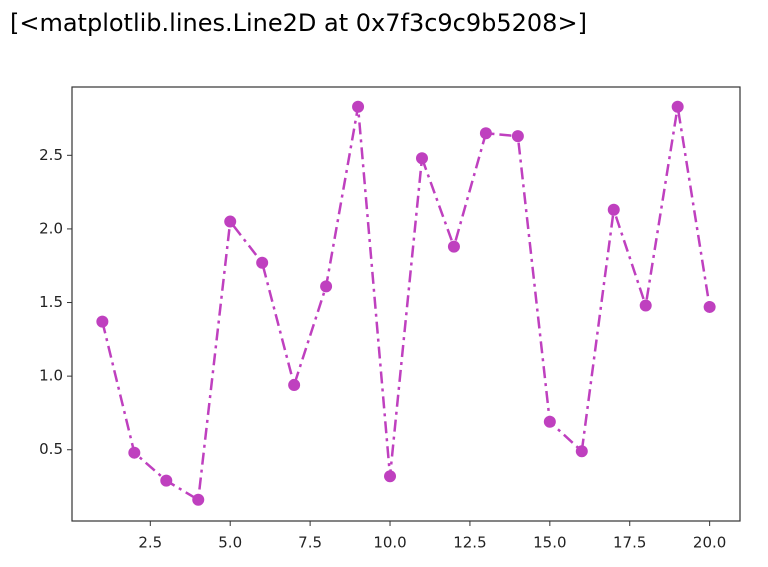 This screenshot has height=567, width=768. What do you see at coordinates (51, 449) in the screenshot?
I see `y-tick-label: 0.5` at bounding box center [51, 449].